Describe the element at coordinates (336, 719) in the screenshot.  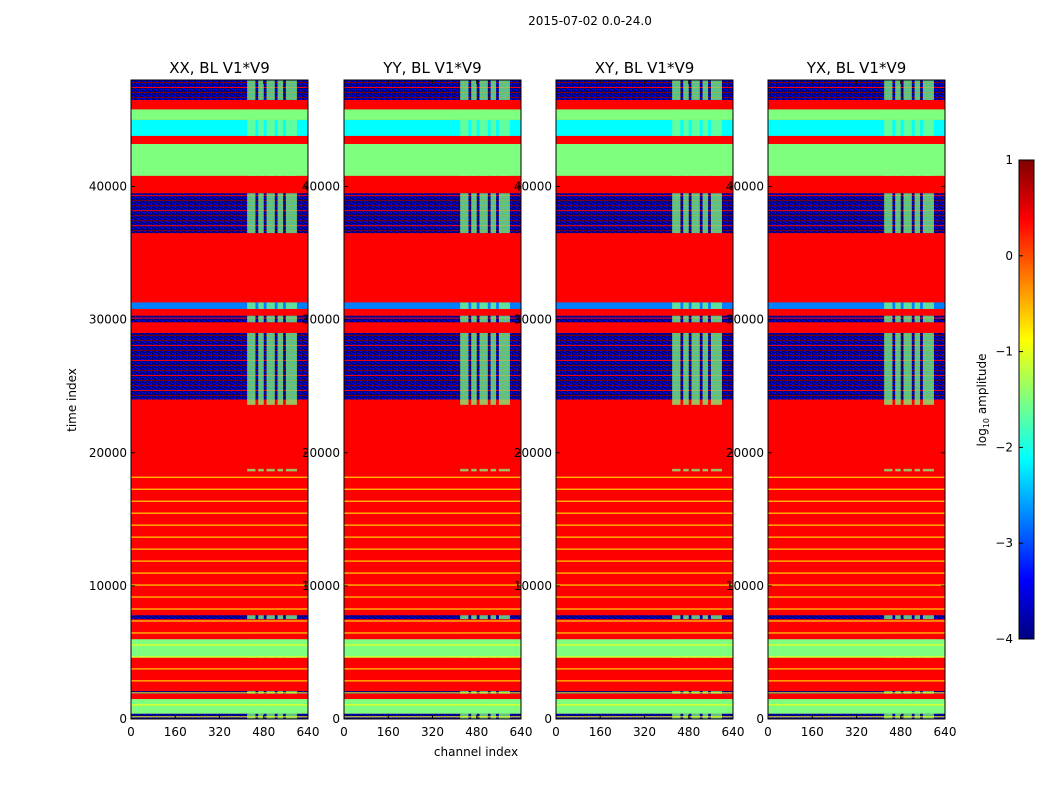
I see `y-tick-label: 0` at that location.